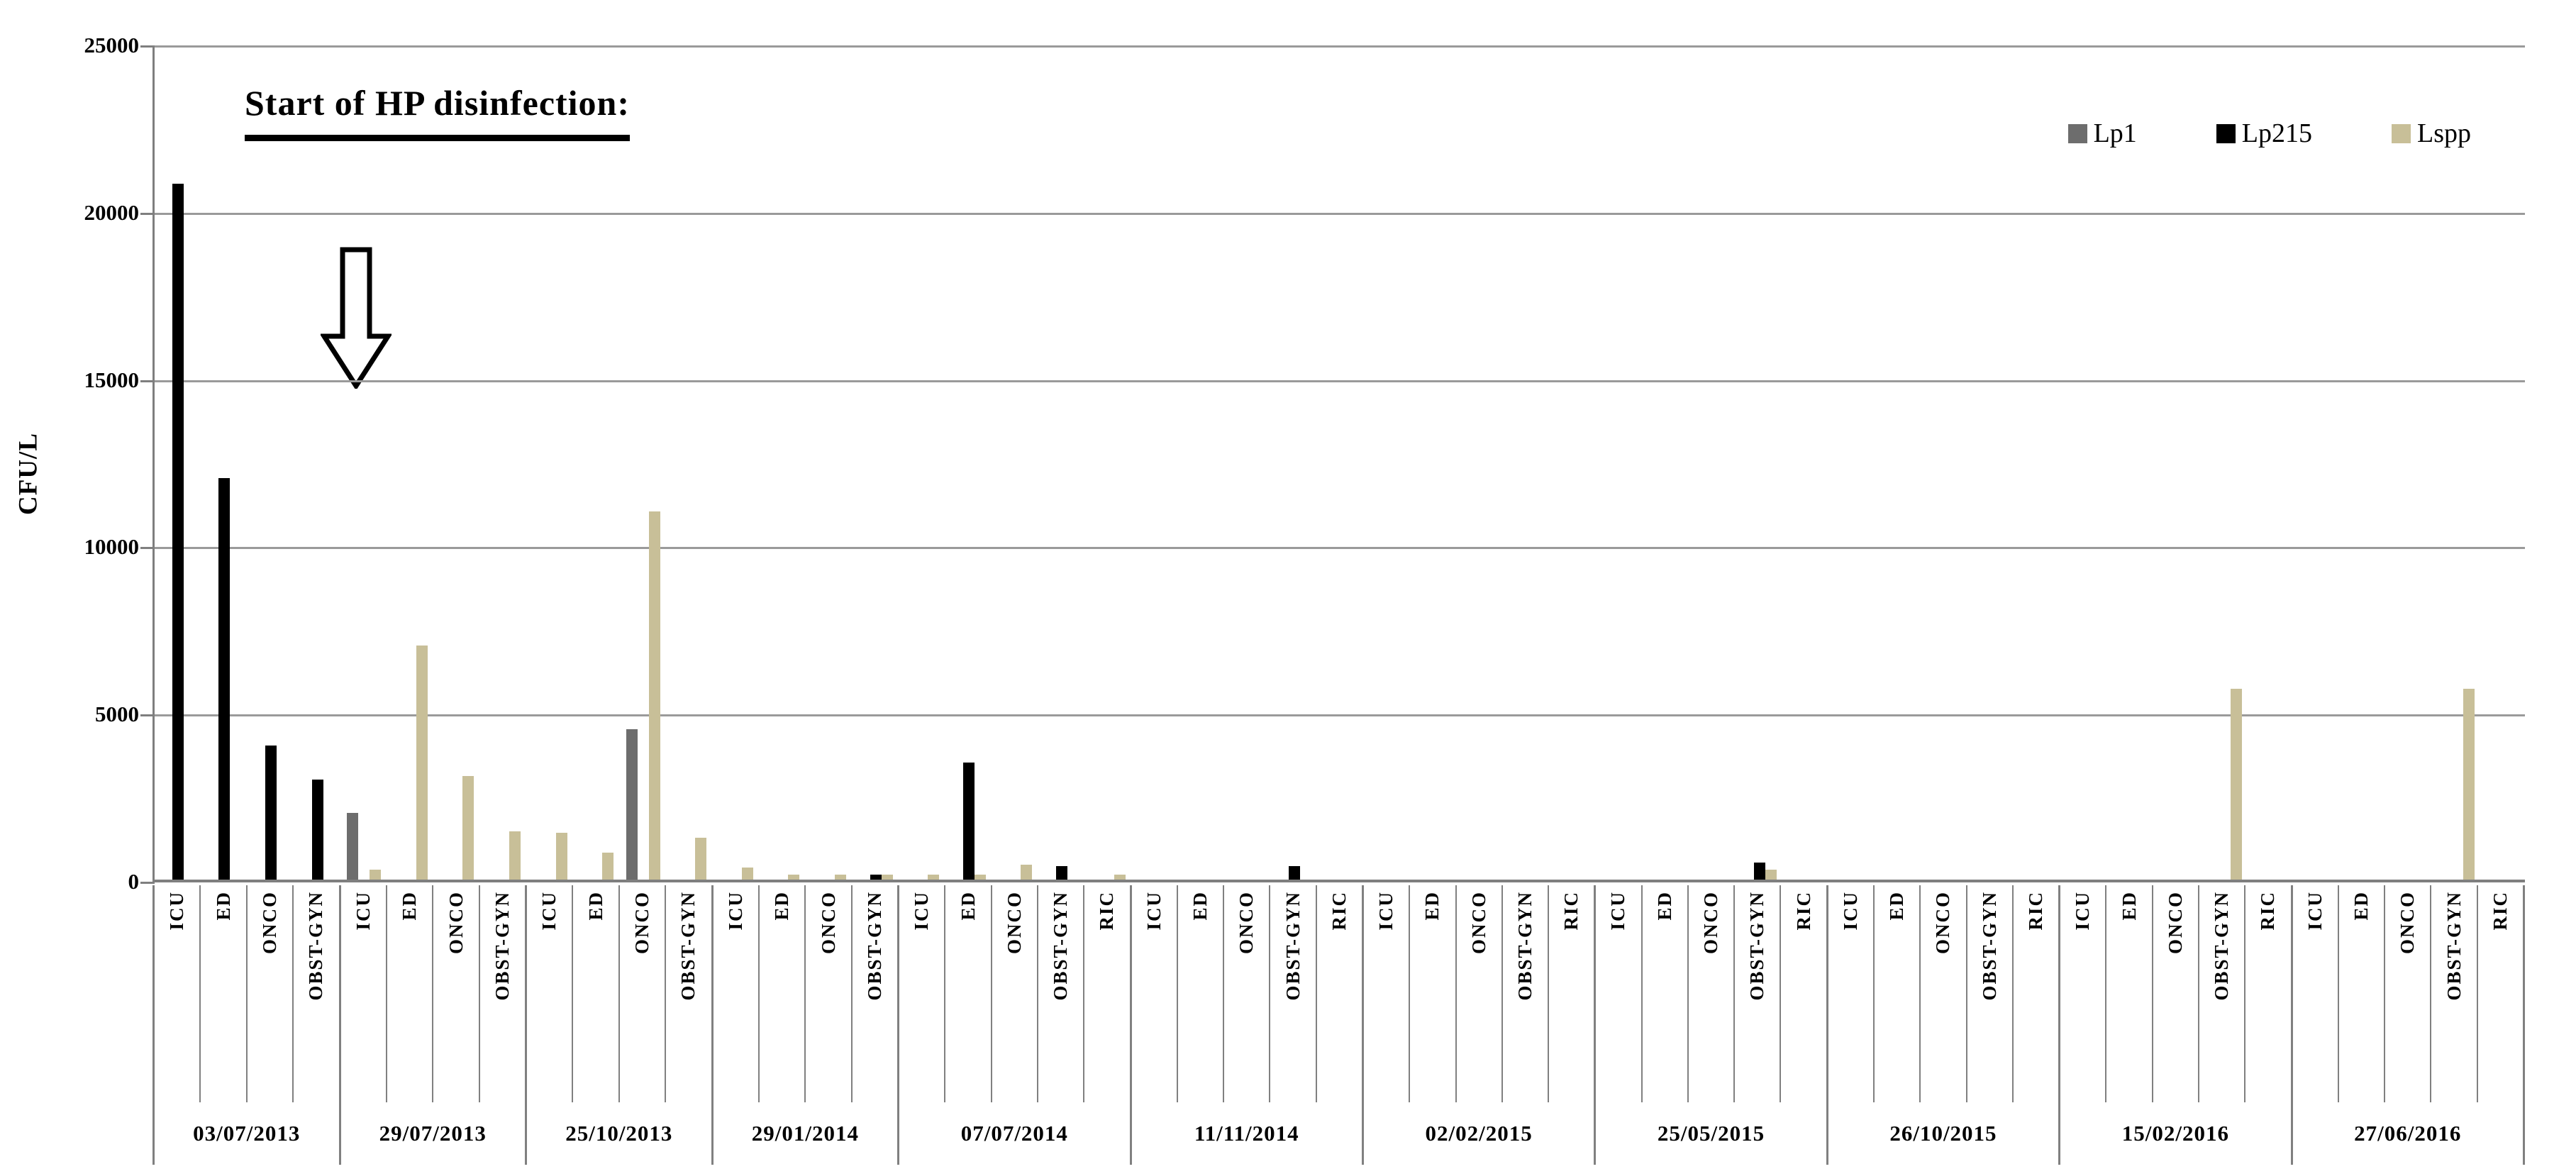 This screenshot has width=2576, height=1169. Describe the element at coordinates (1014, 1133) in the screenshot. I see `date-label: 07/07/2014` at that location.